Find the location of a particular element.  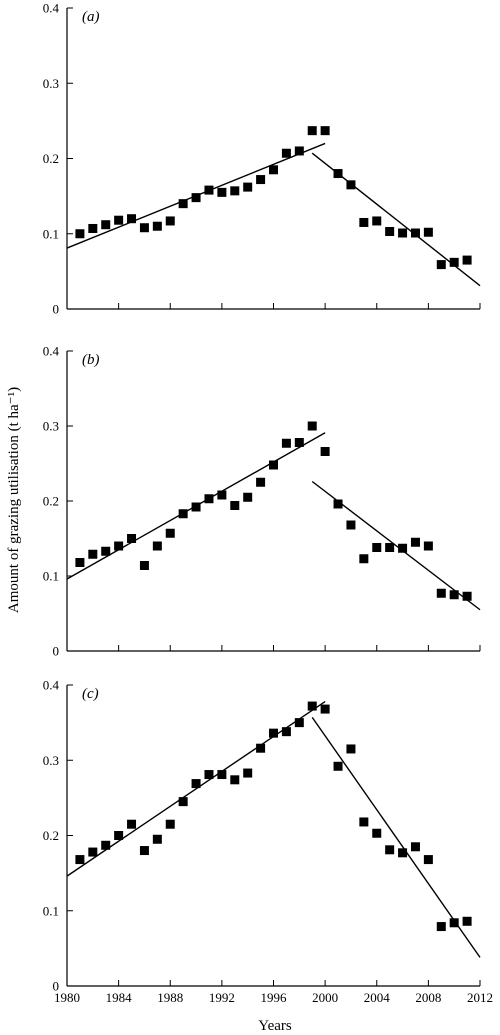

y-tick-label-a: 0.3 is located at coordinates (51, 83).